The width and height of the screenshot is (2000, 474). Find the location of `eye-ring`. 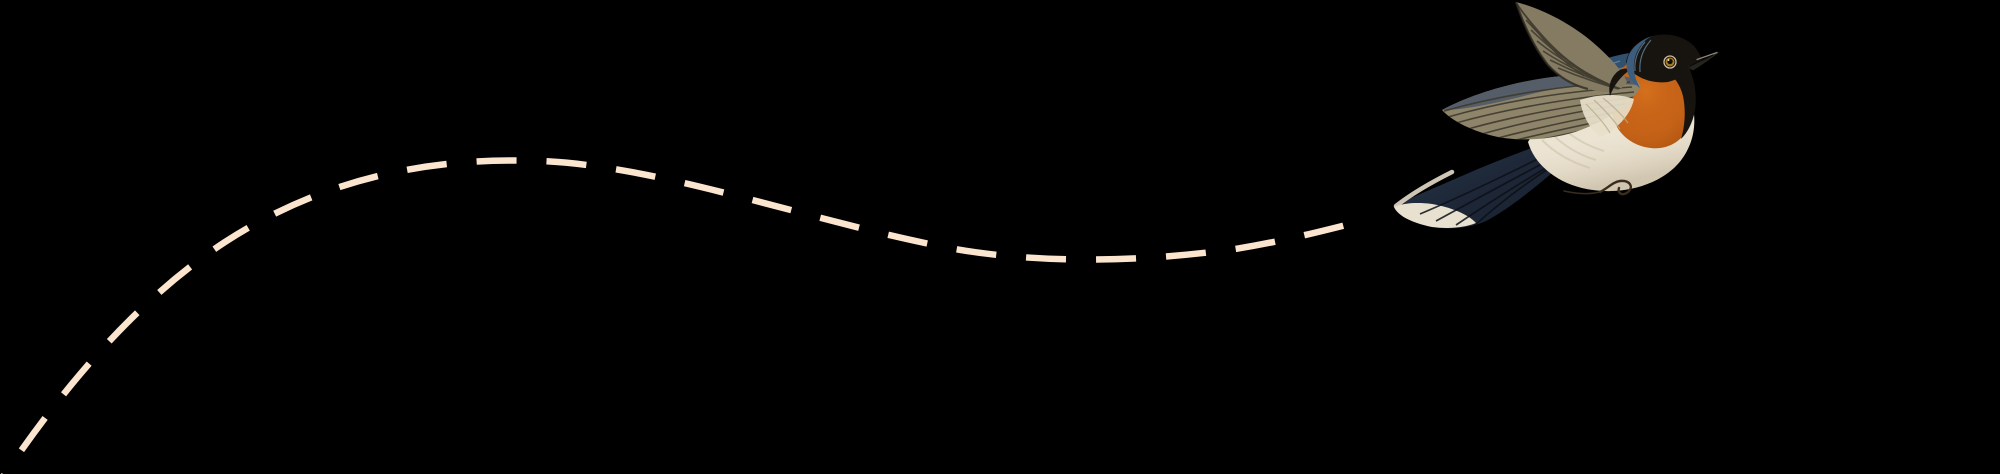

eye-ring is located at coordinates (1670, 62).